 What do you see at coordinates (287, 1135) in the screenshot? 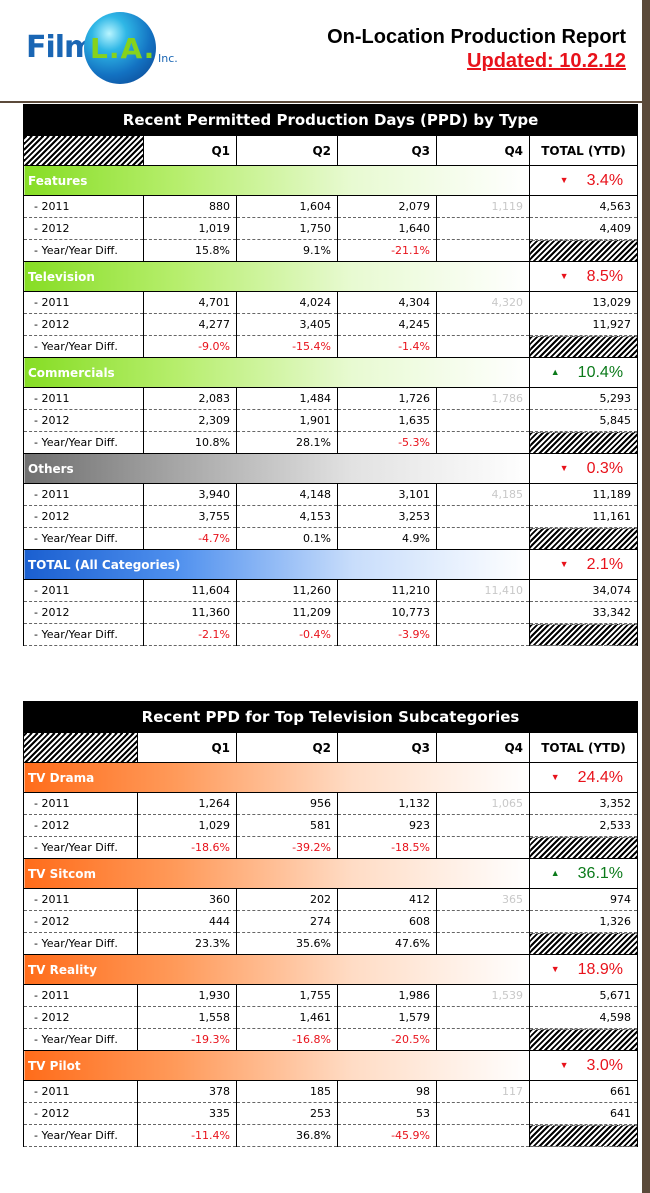
I see `cell-q2: 36.8%` at bounding box center [287, 1135].